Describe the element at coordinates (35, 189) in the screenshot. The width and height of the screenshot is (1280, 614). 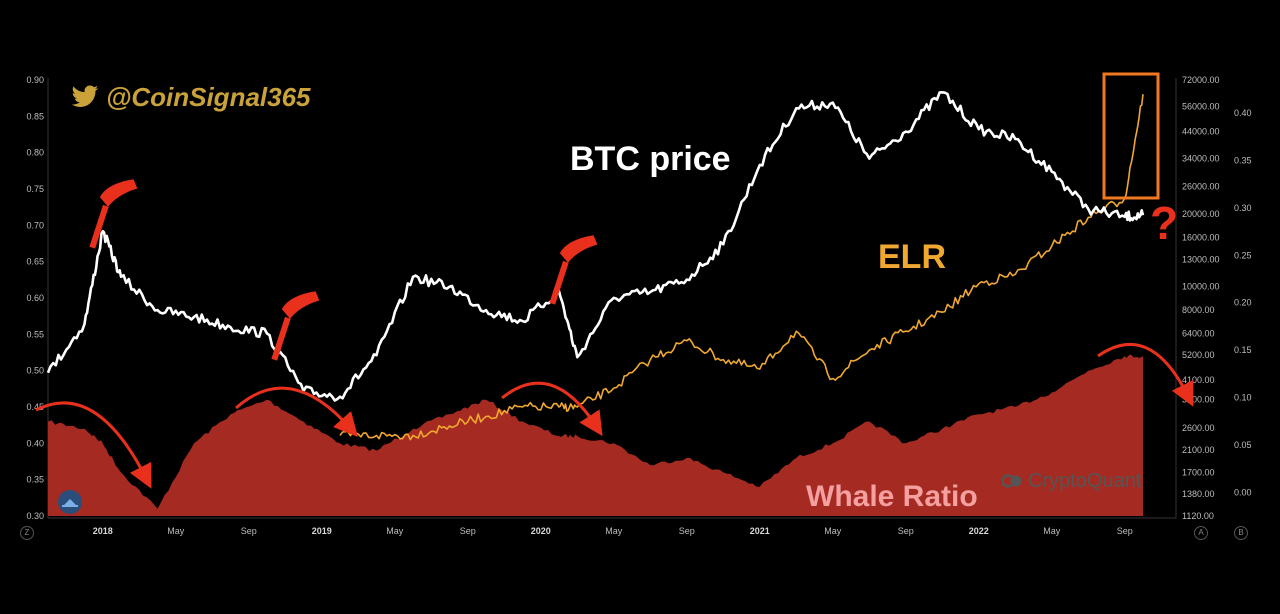
I see `left-axis-tick-label: 0.75` at that location.